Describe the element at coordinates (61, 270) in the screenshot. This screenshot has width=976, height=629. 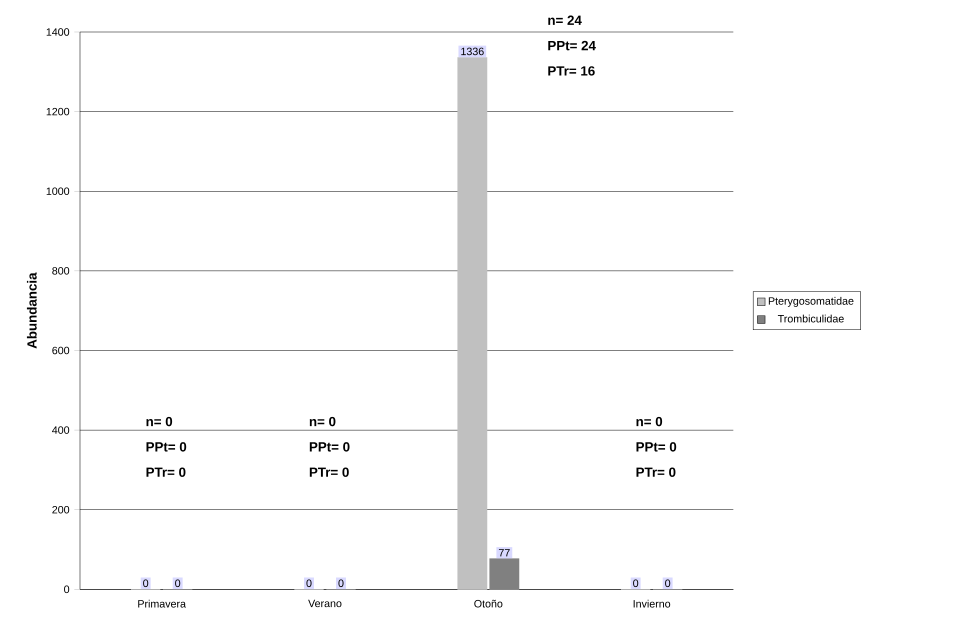
I see `y-tick-label: 800` at that location.